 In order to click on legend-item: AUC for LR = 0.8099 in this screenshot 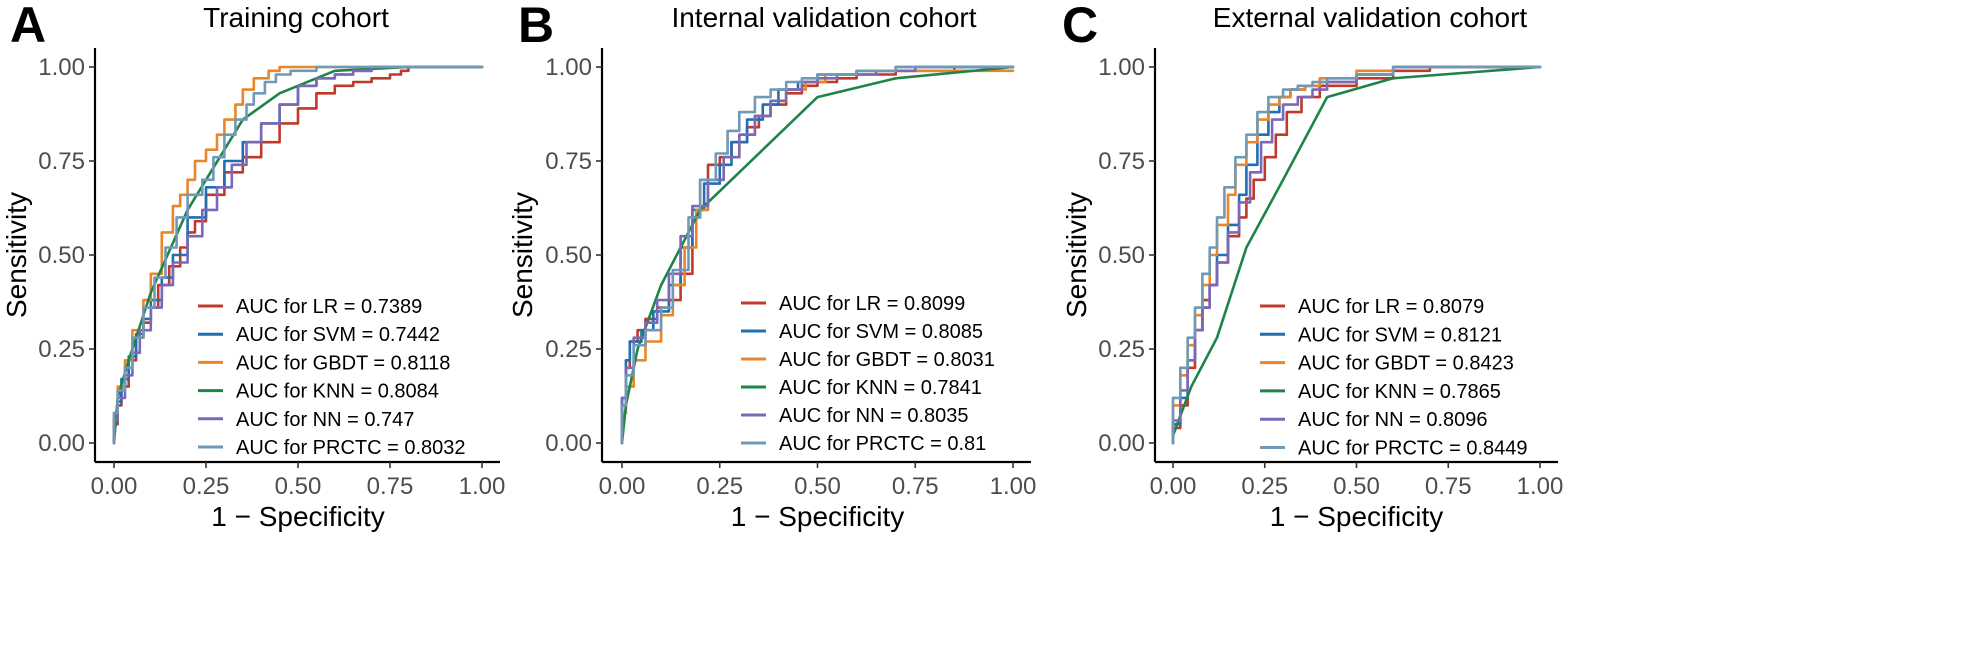, I will do `click(853, 304)`.